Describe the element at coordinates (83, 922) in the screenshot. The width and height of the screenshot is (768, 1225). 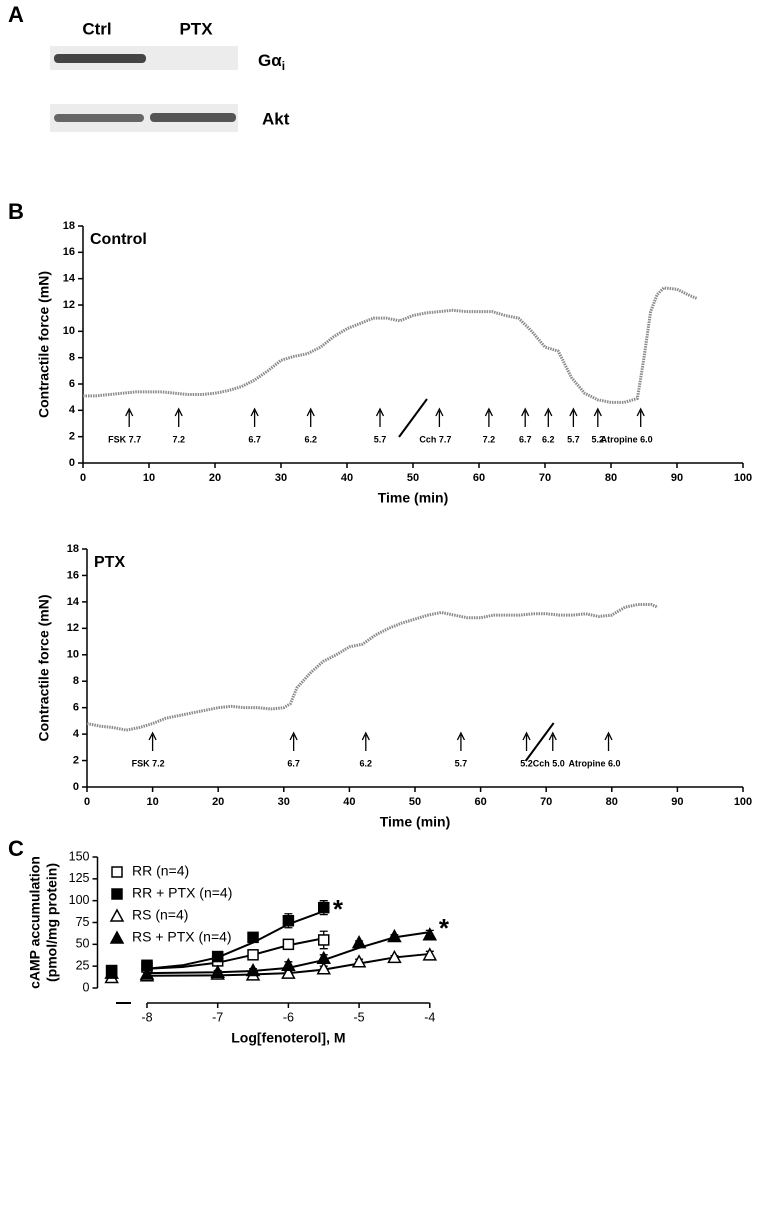
I see `y-tick-label: 75` at that location.